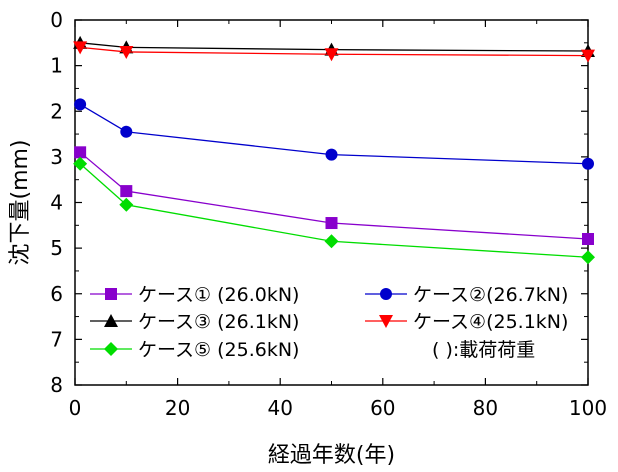  What do you see at coordinates (56, 157) in the screenshot?
I see `y-tick-label: 3` at bounding box center [56, 157].